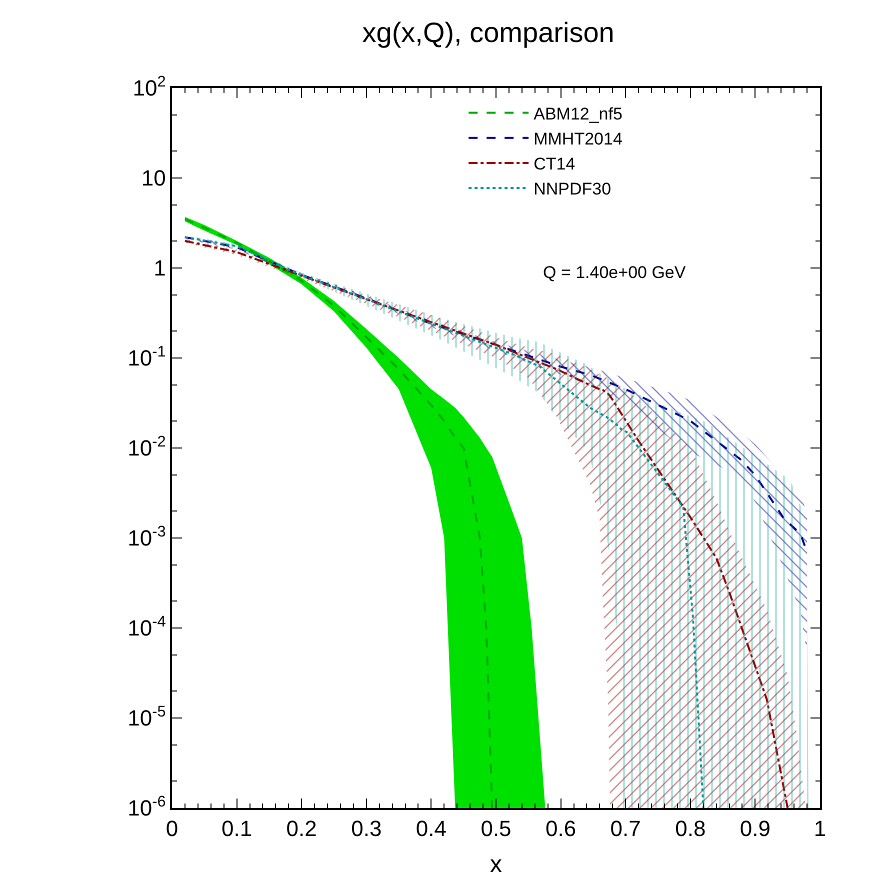 The image size is (872, 896). I want to click on y-tick-label: 10$^{-2}$, so click(147, 447).